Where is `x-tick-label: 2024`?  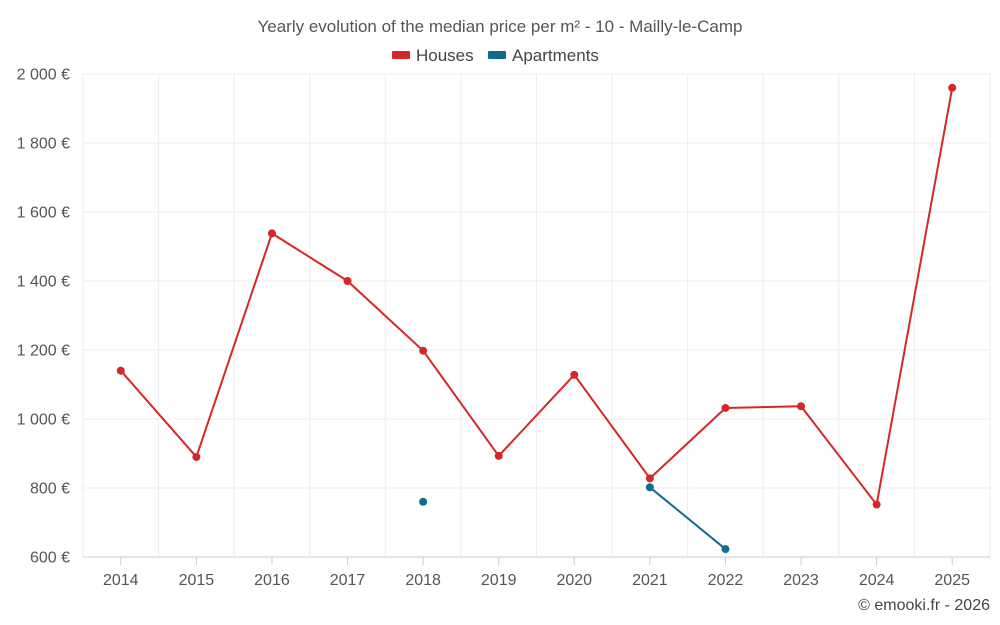 x-tick-label: 2024 is located at coordinates (877, 580).